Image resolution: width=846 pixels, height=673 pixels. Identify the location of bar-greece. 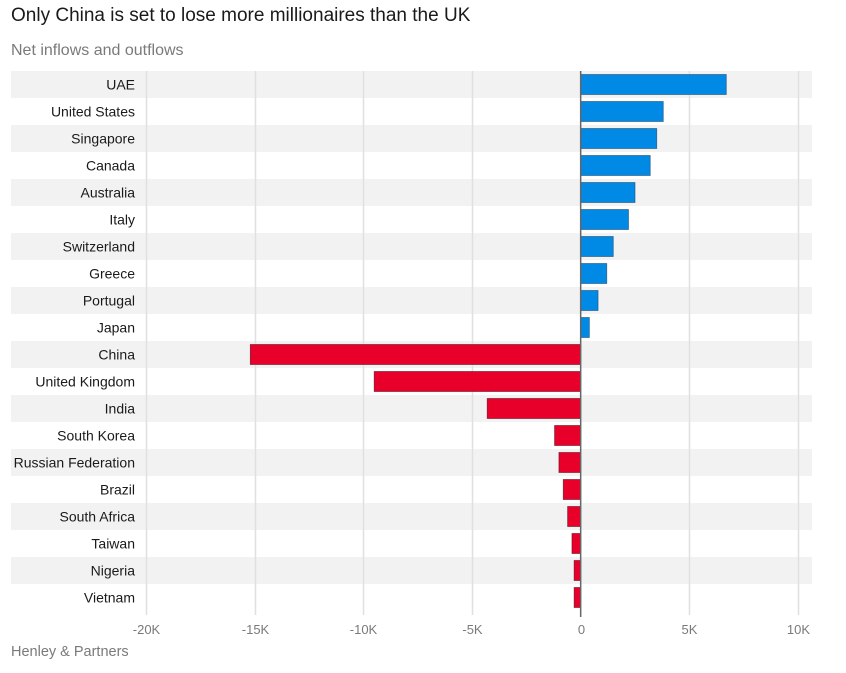
(594, 273).